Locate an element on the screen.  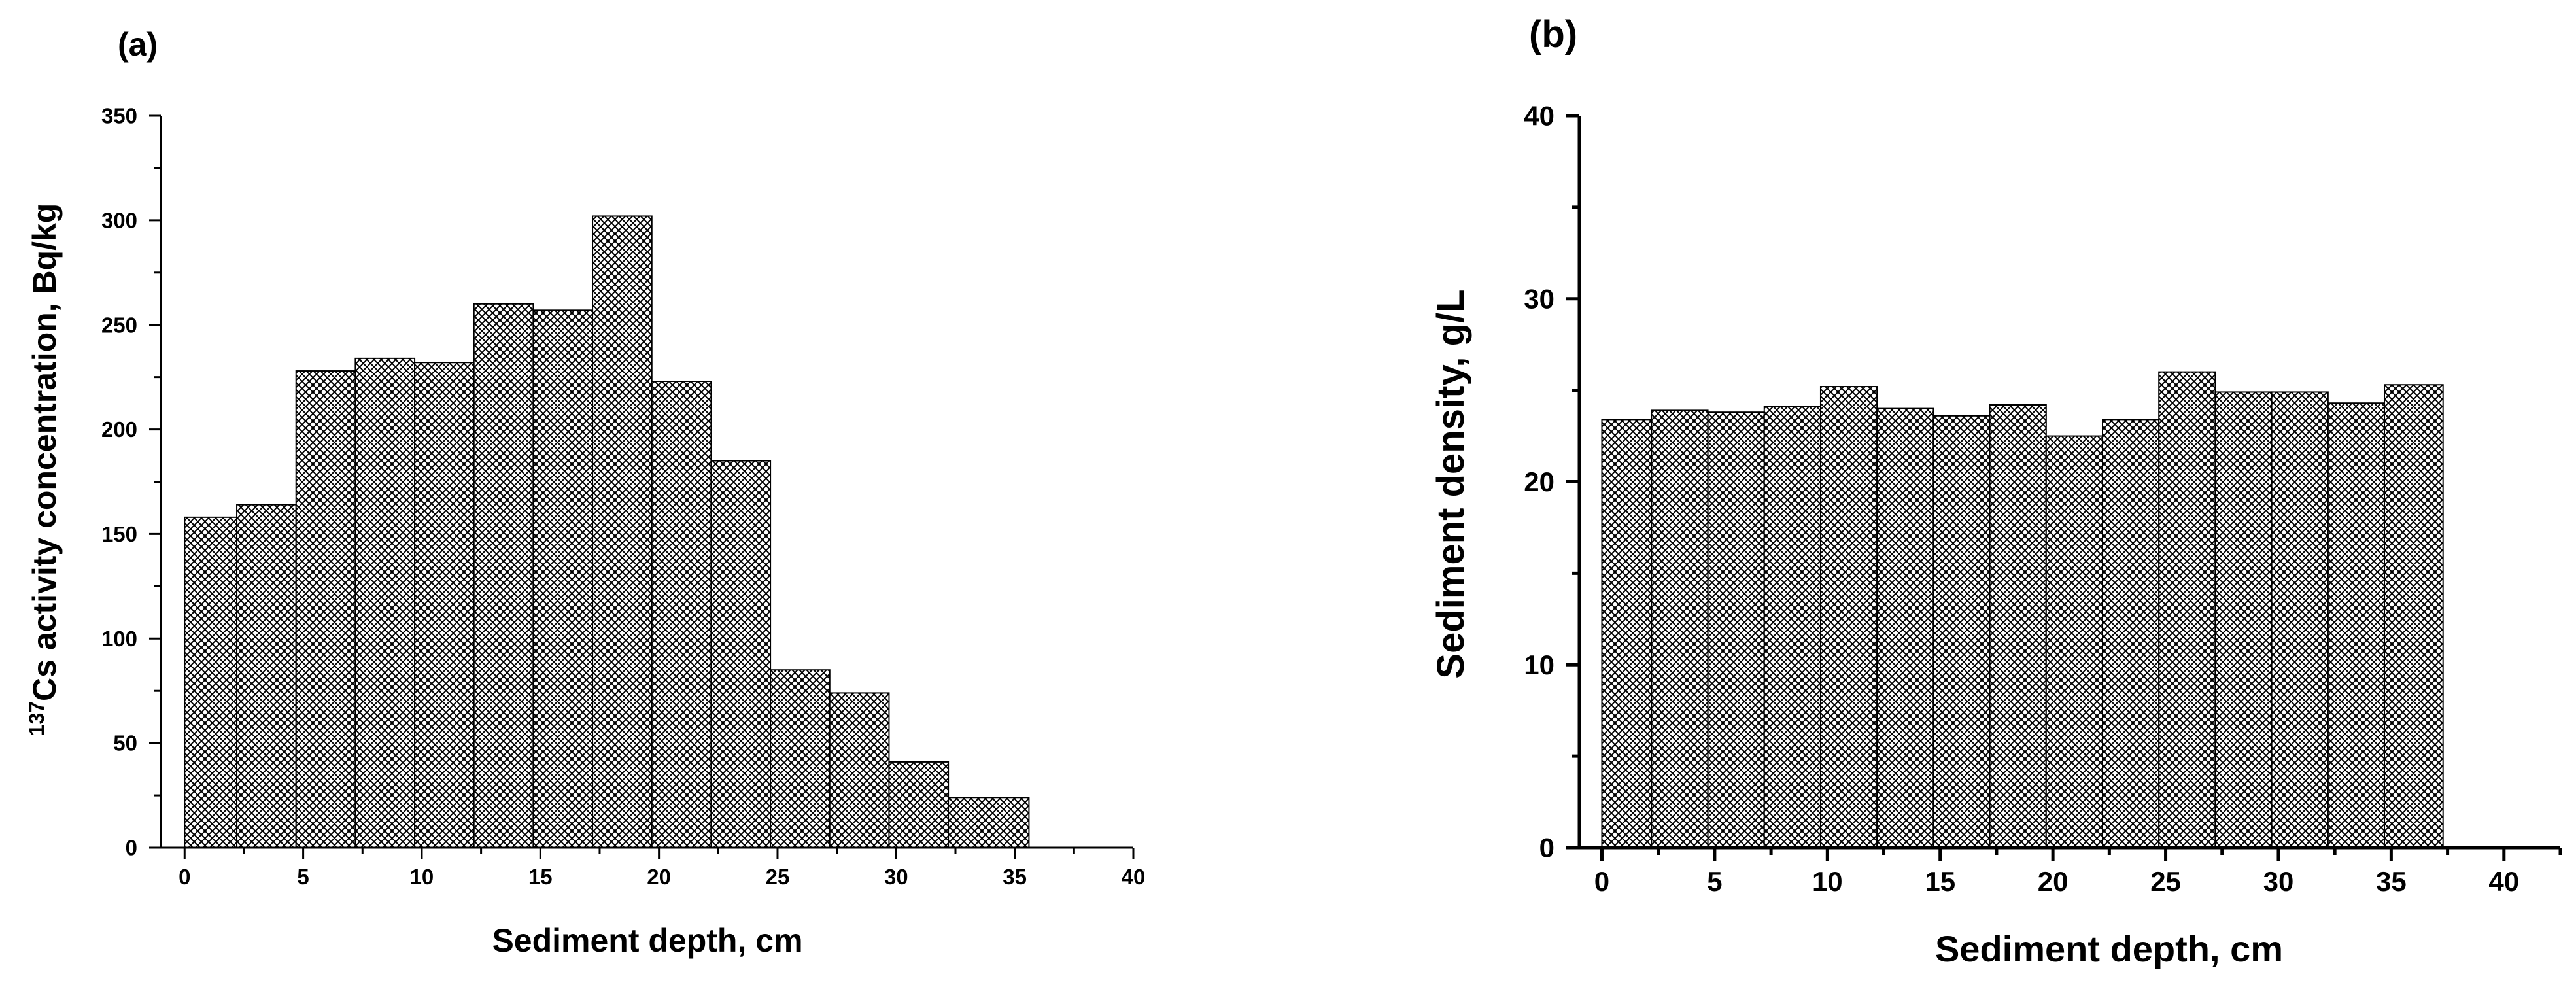
panel-a-y-tick-label: 150 is located at coordinates (119, 534).